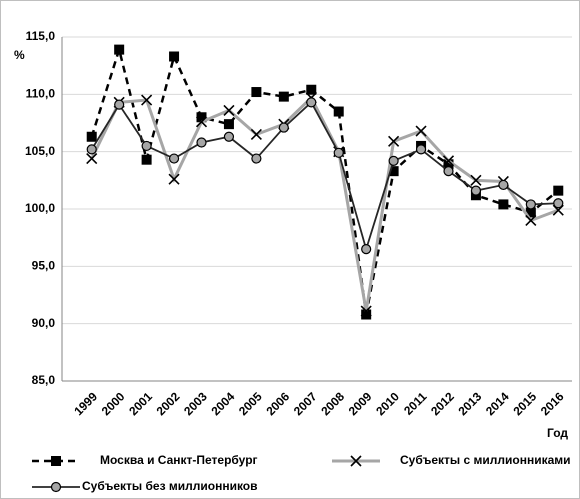 Image resolution: width=580 pixels, height=499 pixels. Describe the element at coordinates (179, 460) in the screenshot. I see `legend-label: Москва и Санкт-Петербург` at that location.